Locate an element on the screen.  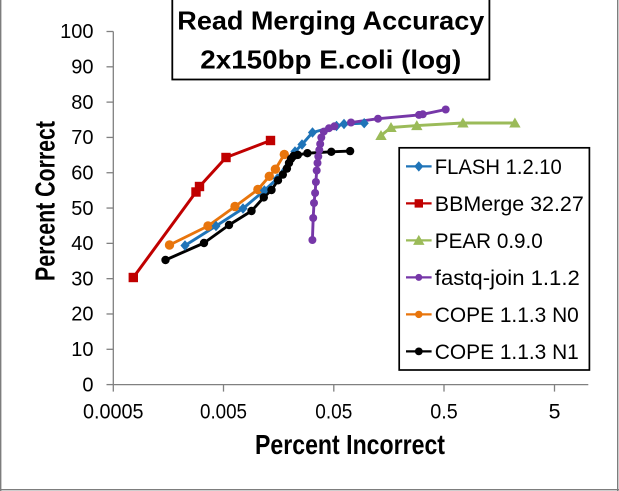
svg-text: PEAR 0.9.0 is located at coordinates (489, 241).